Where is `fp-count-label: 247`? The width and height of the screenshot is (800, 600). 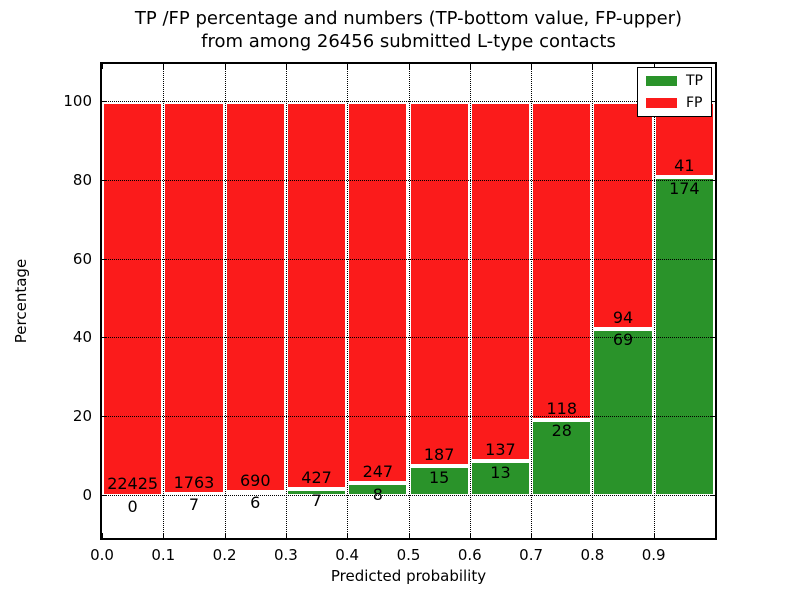 fp-count-label: 247 is located at coordinates (378, 471).